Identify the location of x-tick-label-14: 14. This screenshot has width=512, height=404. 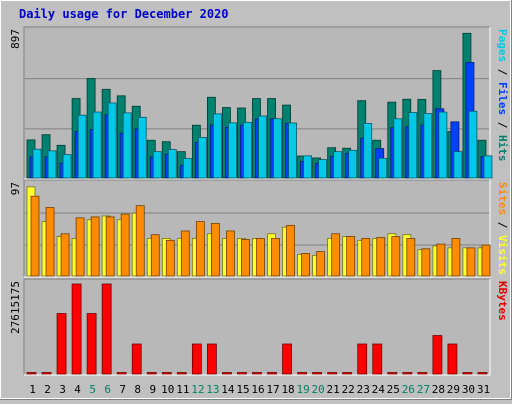
(228, 389).